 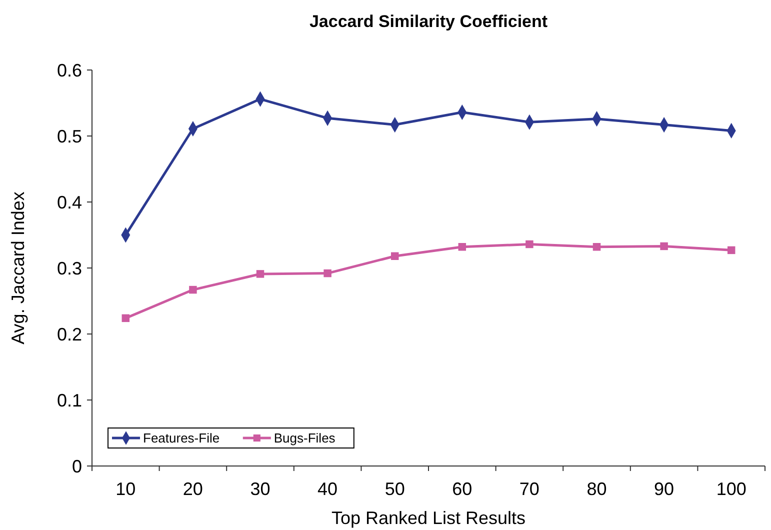 I want to click on x-tick-label: 10, so click(x=126, y=489).